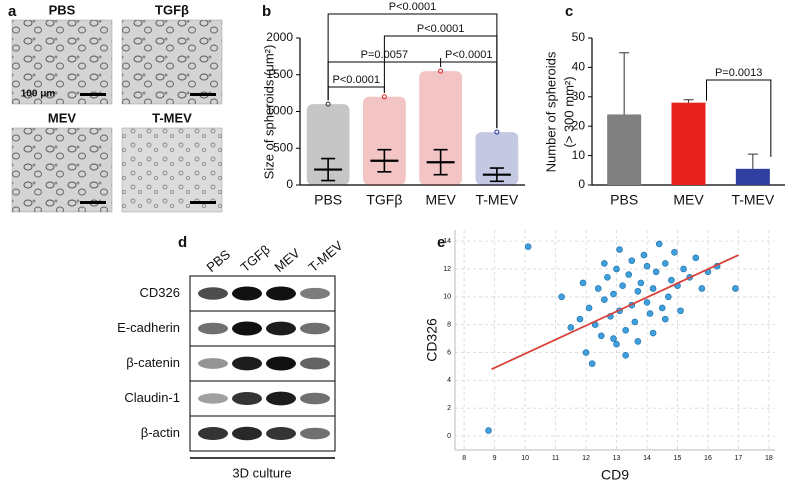  I want to click on x-tick-label: 14, so click(647, 458).